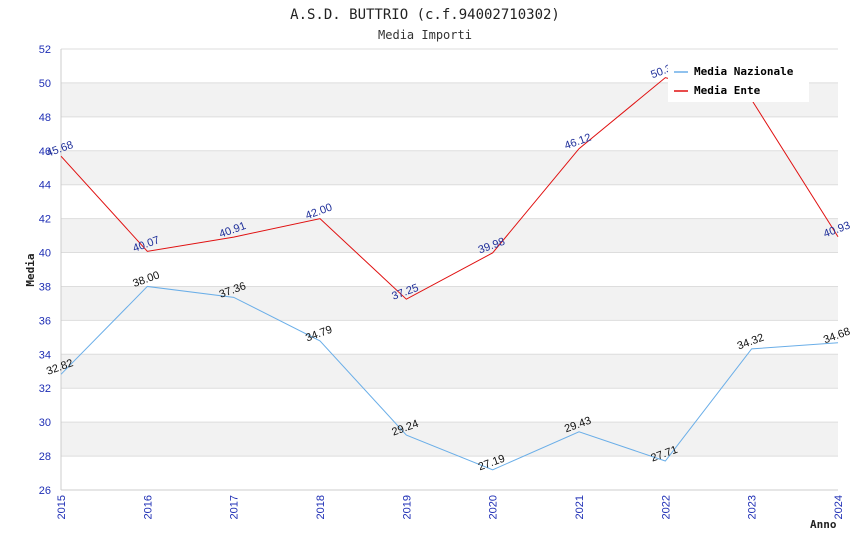 The width and height of the screenshot is (850, 550). Describe the element at coordinates (45, 84) in the screenshot. I see `y-tick-label: 50` at that location.